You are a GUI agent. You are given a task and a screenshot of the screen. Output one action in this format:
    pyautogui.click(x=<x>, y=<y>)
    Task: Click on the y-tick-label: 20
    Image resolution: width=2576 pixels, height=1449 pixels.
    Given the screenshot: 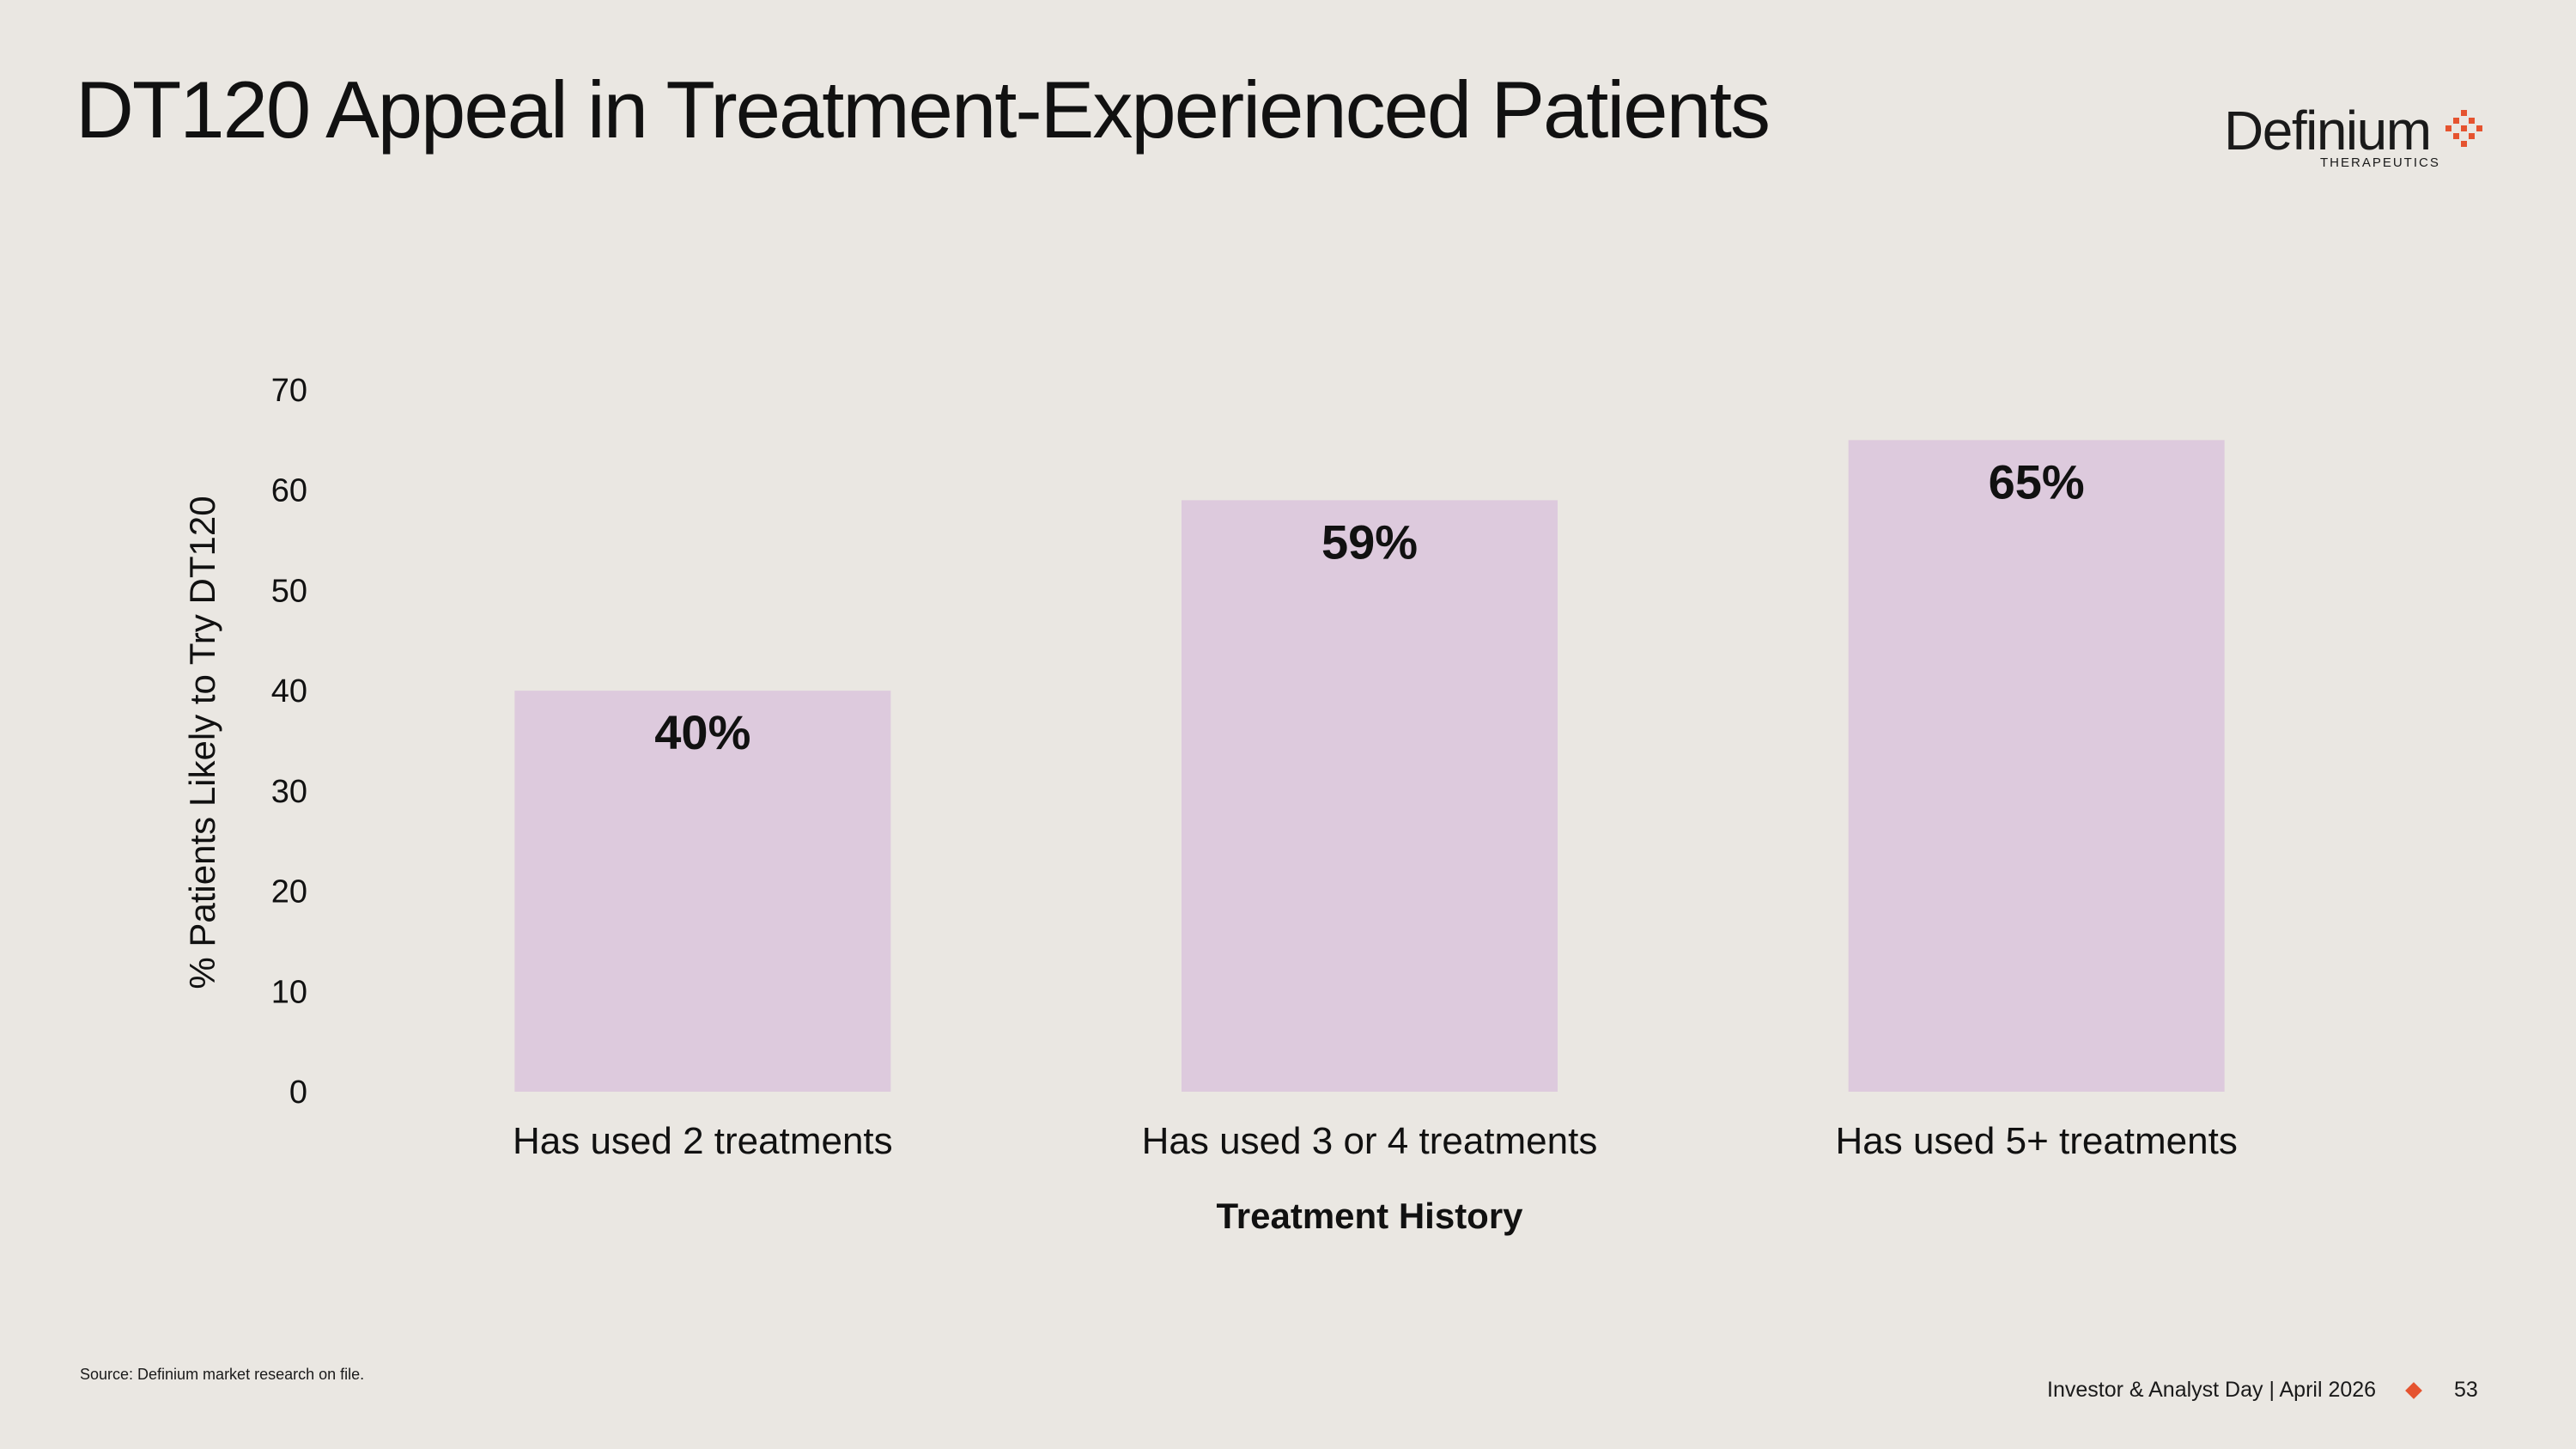 What is the action you would take?
    pyautogui.click(x=289, y=892)
    